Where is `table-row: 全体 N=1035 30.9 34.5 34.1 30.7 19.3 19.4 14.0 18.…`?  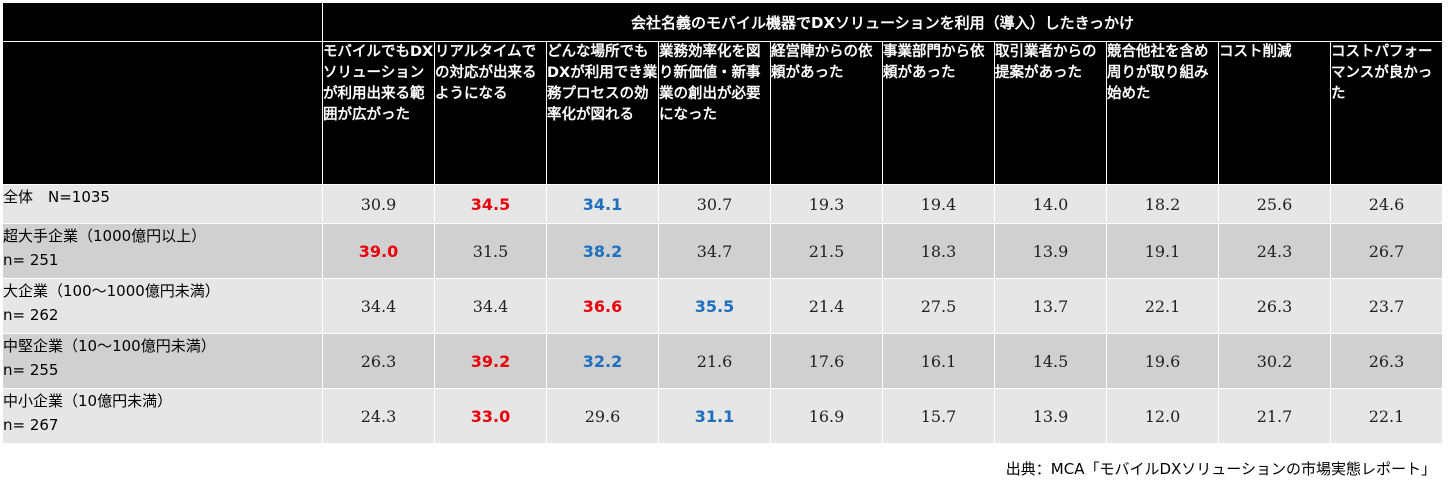 table-row: 全体 N=1035 30.9 34.5 34.1 30.7 19.3 19.4 14.0 18.… is located at coordinates (722, 204).